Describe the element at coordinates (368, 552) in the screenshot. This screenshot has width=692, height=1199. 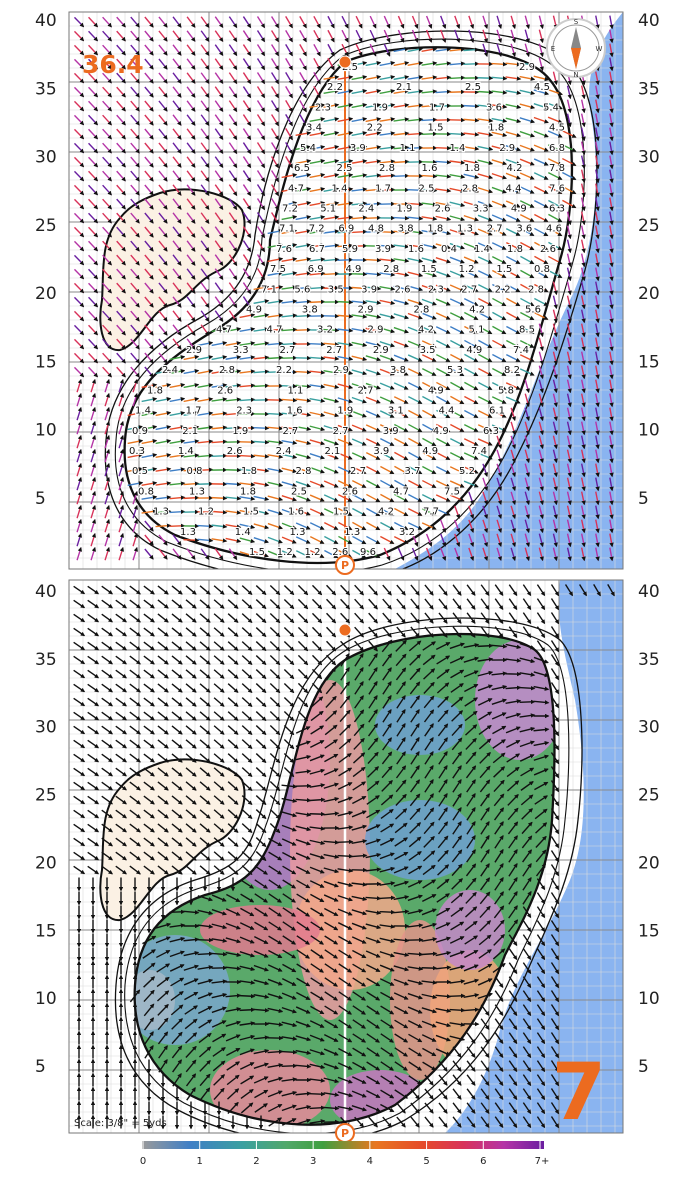
I see `slope-value: 9.6` at that location.